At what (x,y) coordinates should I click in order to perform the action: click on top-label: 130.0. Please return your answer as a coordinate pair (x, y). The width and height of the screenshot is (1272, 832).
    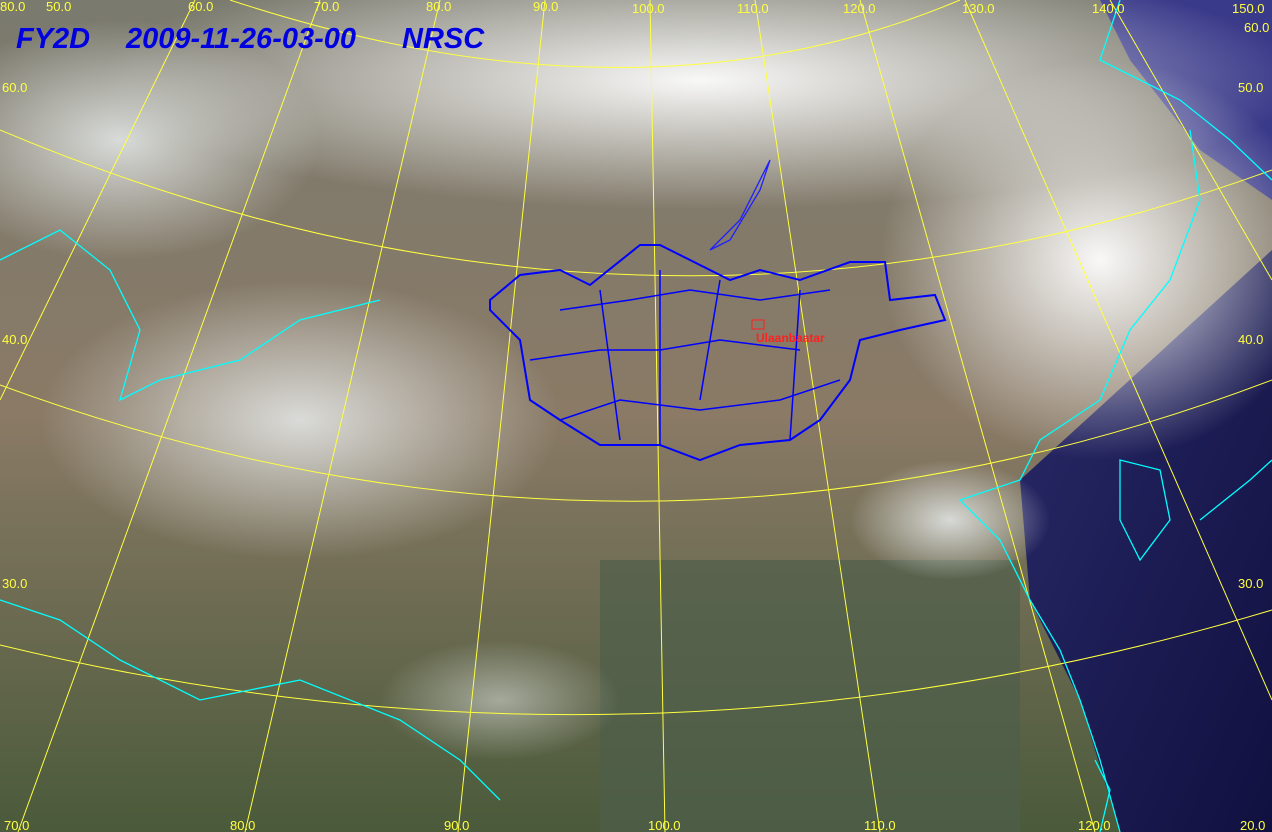
    Looking at the image, I should click on (978, 8).